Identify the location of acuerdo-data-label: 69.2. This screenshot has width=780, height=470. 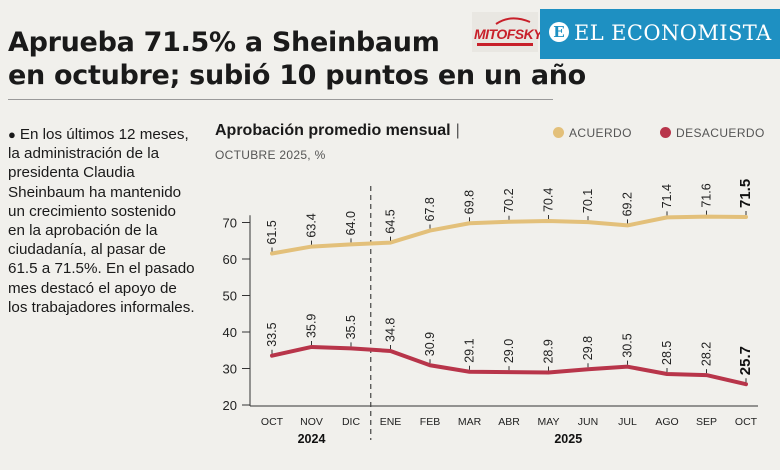
(628, 204).